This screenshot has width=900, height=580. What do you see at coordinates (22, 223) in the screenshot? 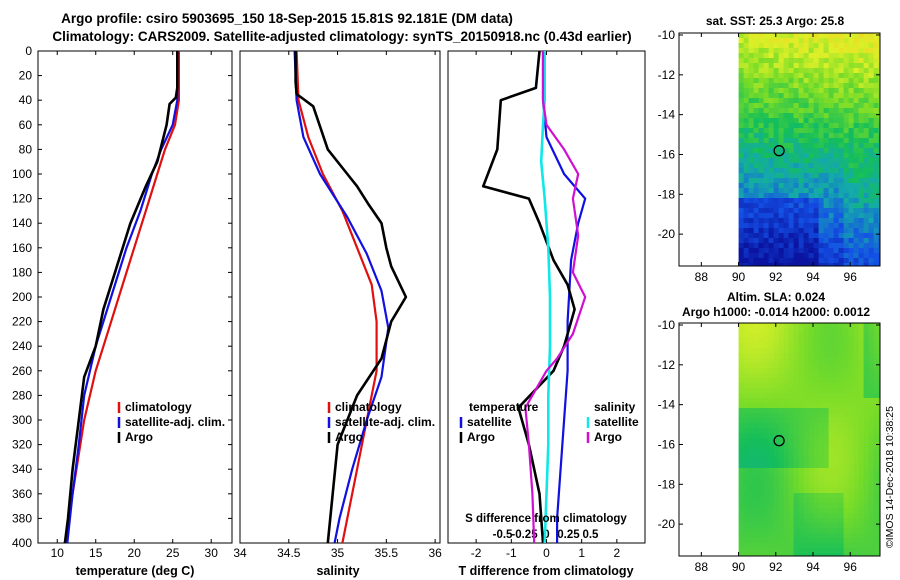
I see `depth-tick-label: 140` at bounding box center [22, 223].